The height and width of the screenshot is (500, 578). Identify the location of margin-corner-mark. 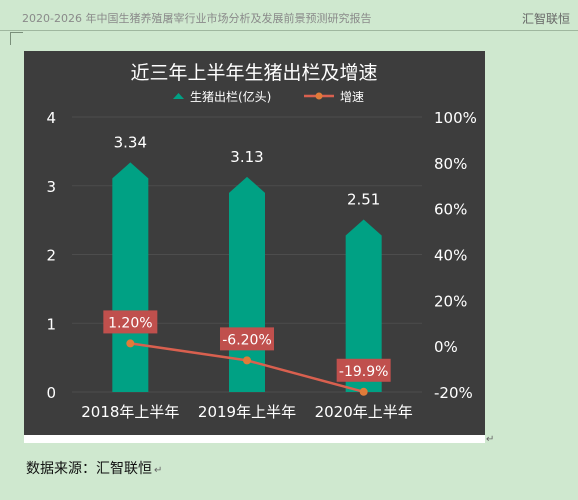
(16, 38).